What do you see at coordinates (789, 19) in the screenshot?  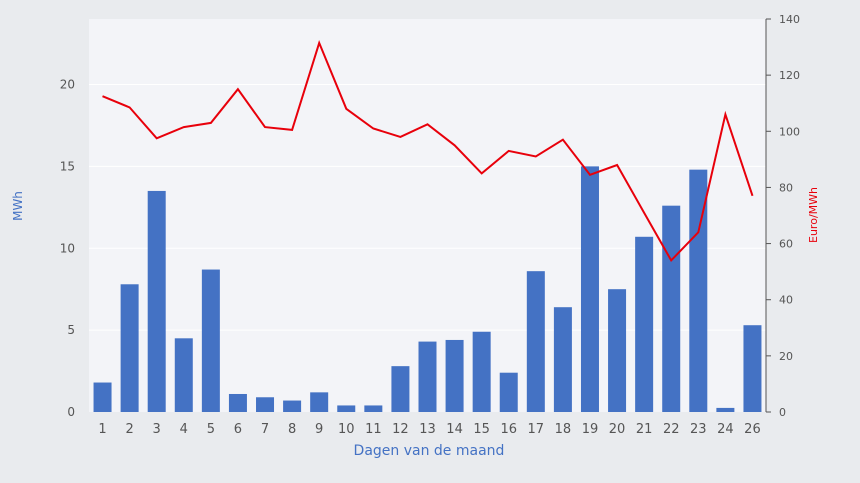 I see `right-tick-label: 140` at bounding box center [789, 19].